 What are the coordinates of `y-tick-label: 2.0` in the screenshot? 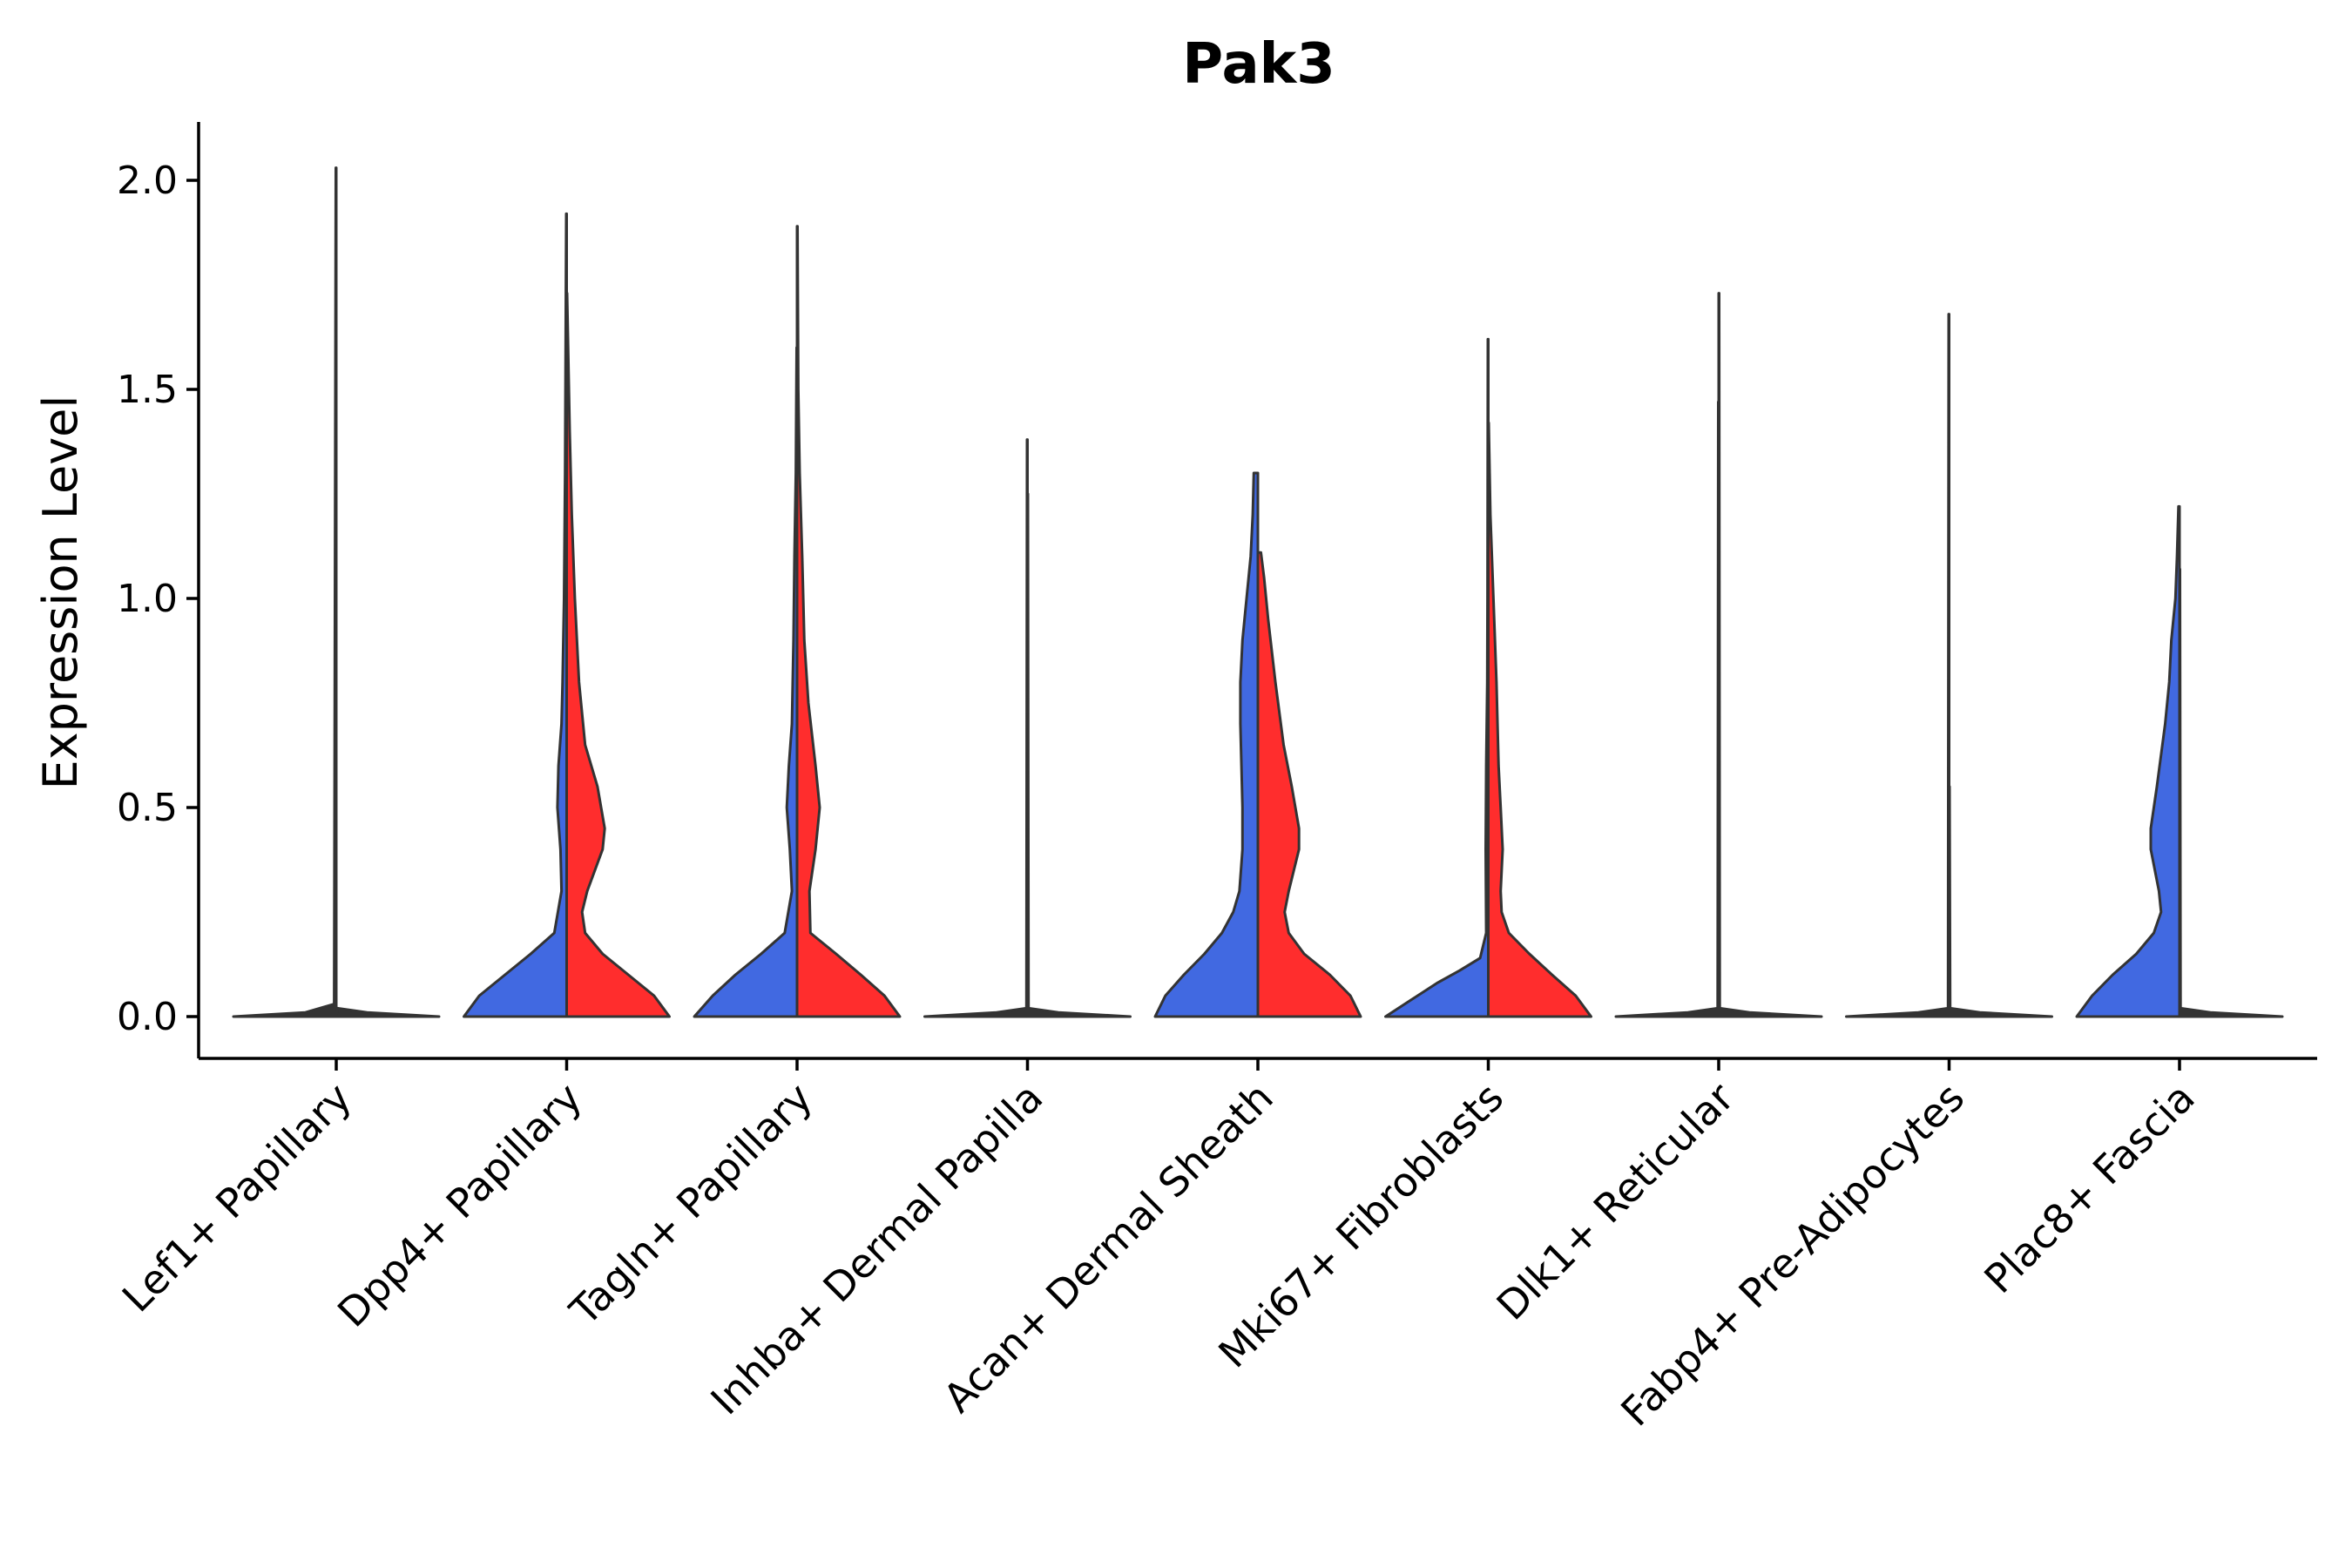 It's located at (147, 181).